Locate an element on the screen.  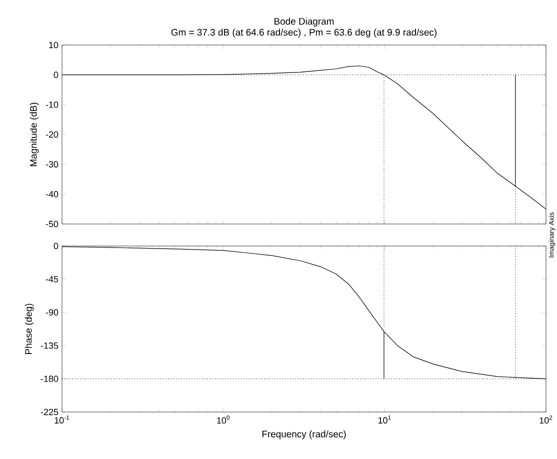
y-tick-label: -50 is located at coordinates (52, 224).